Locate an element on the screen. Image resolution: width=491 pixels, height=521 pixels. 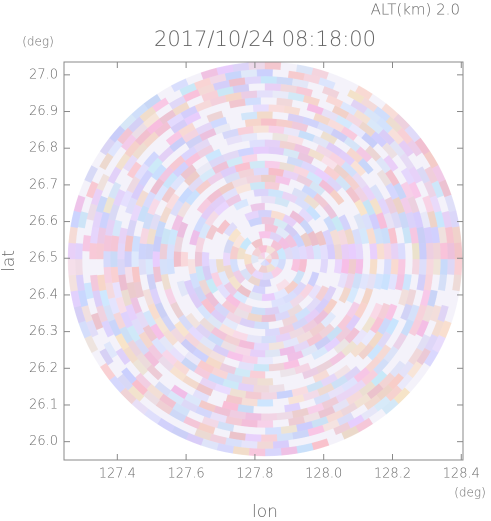
chart-title: 2017/10/24 08:18:00 is located at coordinates (265, 39).